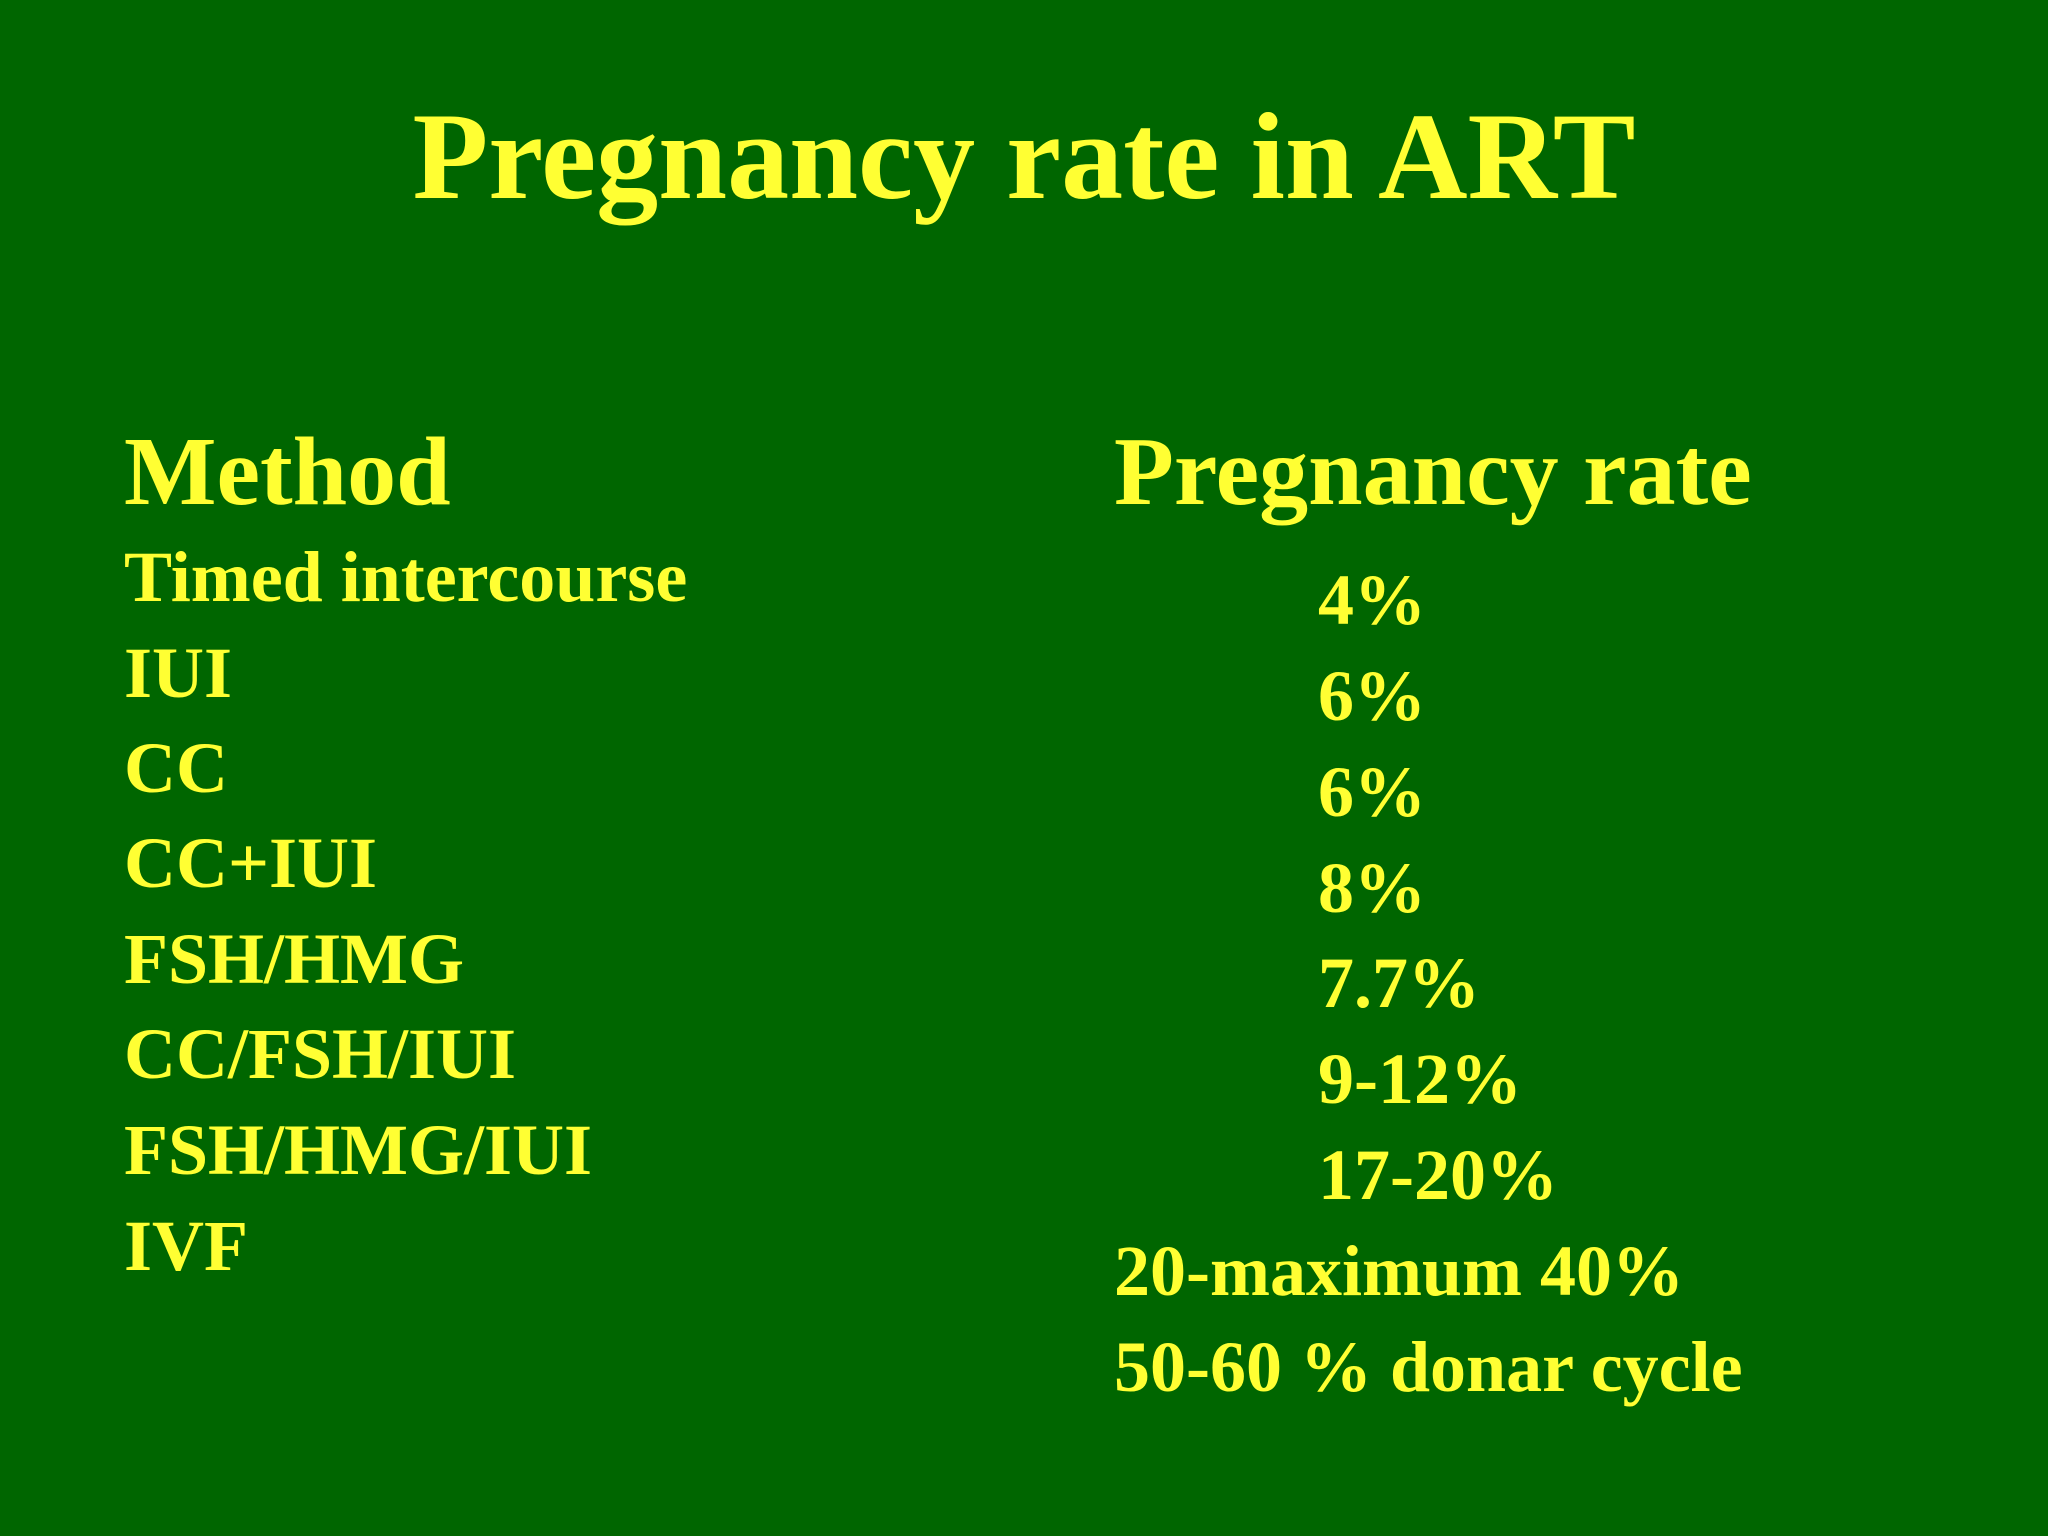 The image size is (2048, 1536). I want to click on method-item: FSH/HMG/IUI, so click(358, 1150).